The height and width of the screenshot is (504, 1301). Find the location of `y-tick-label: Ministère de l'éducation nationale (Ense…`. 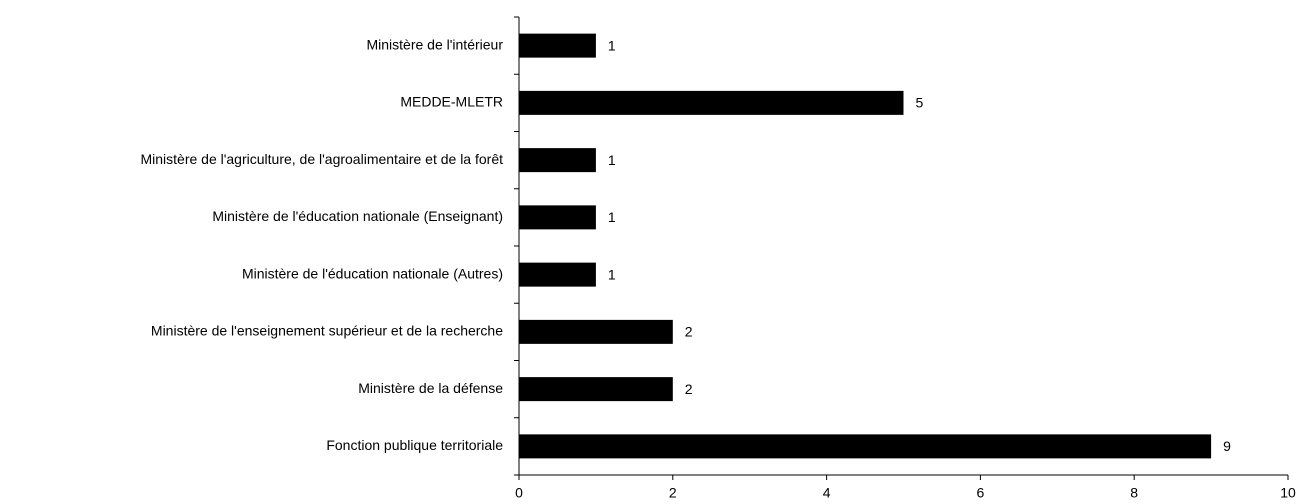

y-tick-label: Ministère de l'éducation nationale (Ense… is located at coordinates (357, 216).